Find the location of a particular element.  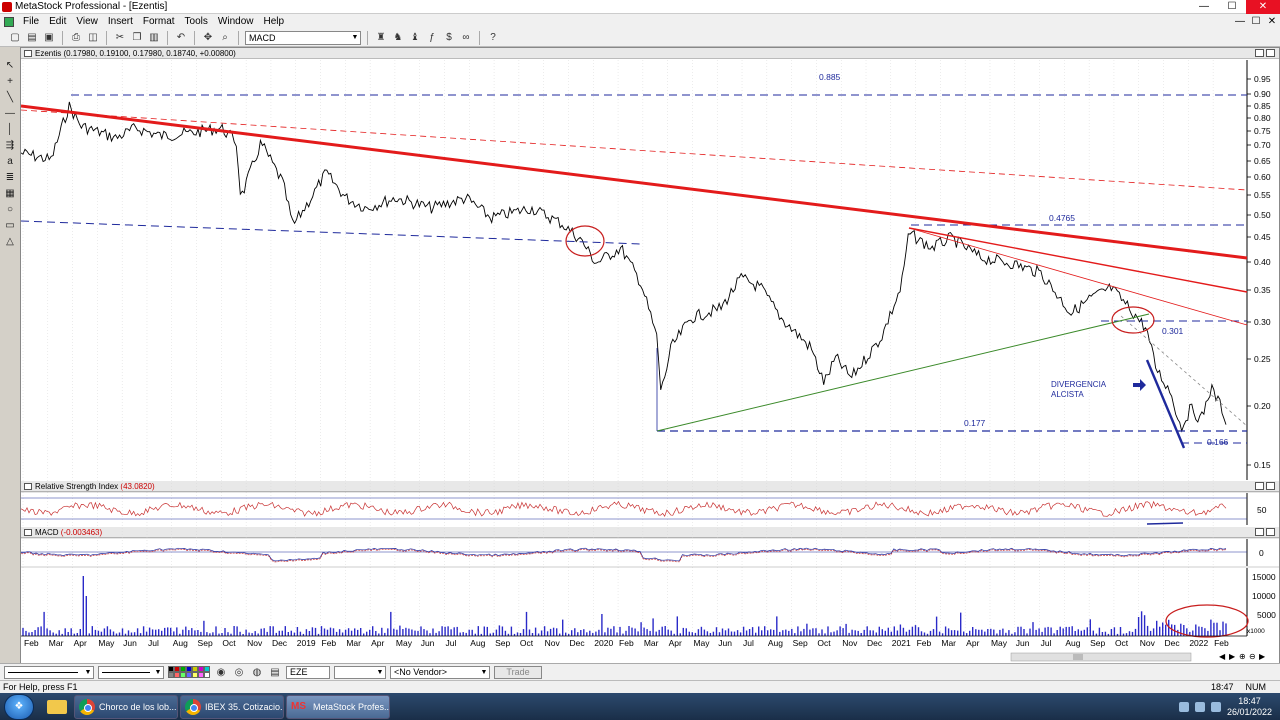

horizontal-scrollbar is located at coordinates (1101, 657).